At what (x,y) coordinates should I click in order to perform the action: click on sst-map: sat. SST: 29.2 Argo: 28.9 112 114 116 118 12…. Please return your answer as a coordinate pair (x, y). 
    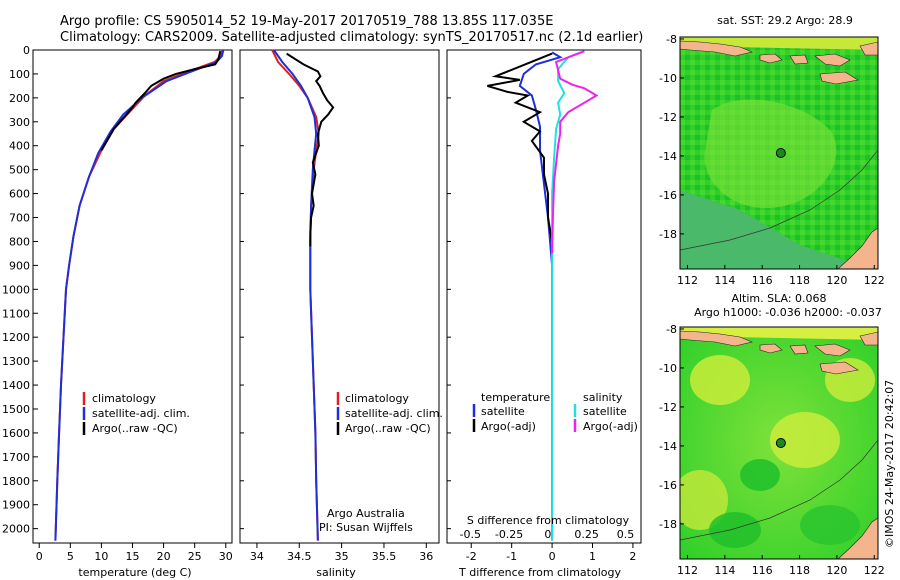
    Looking at the image, I should click on (772, 150).